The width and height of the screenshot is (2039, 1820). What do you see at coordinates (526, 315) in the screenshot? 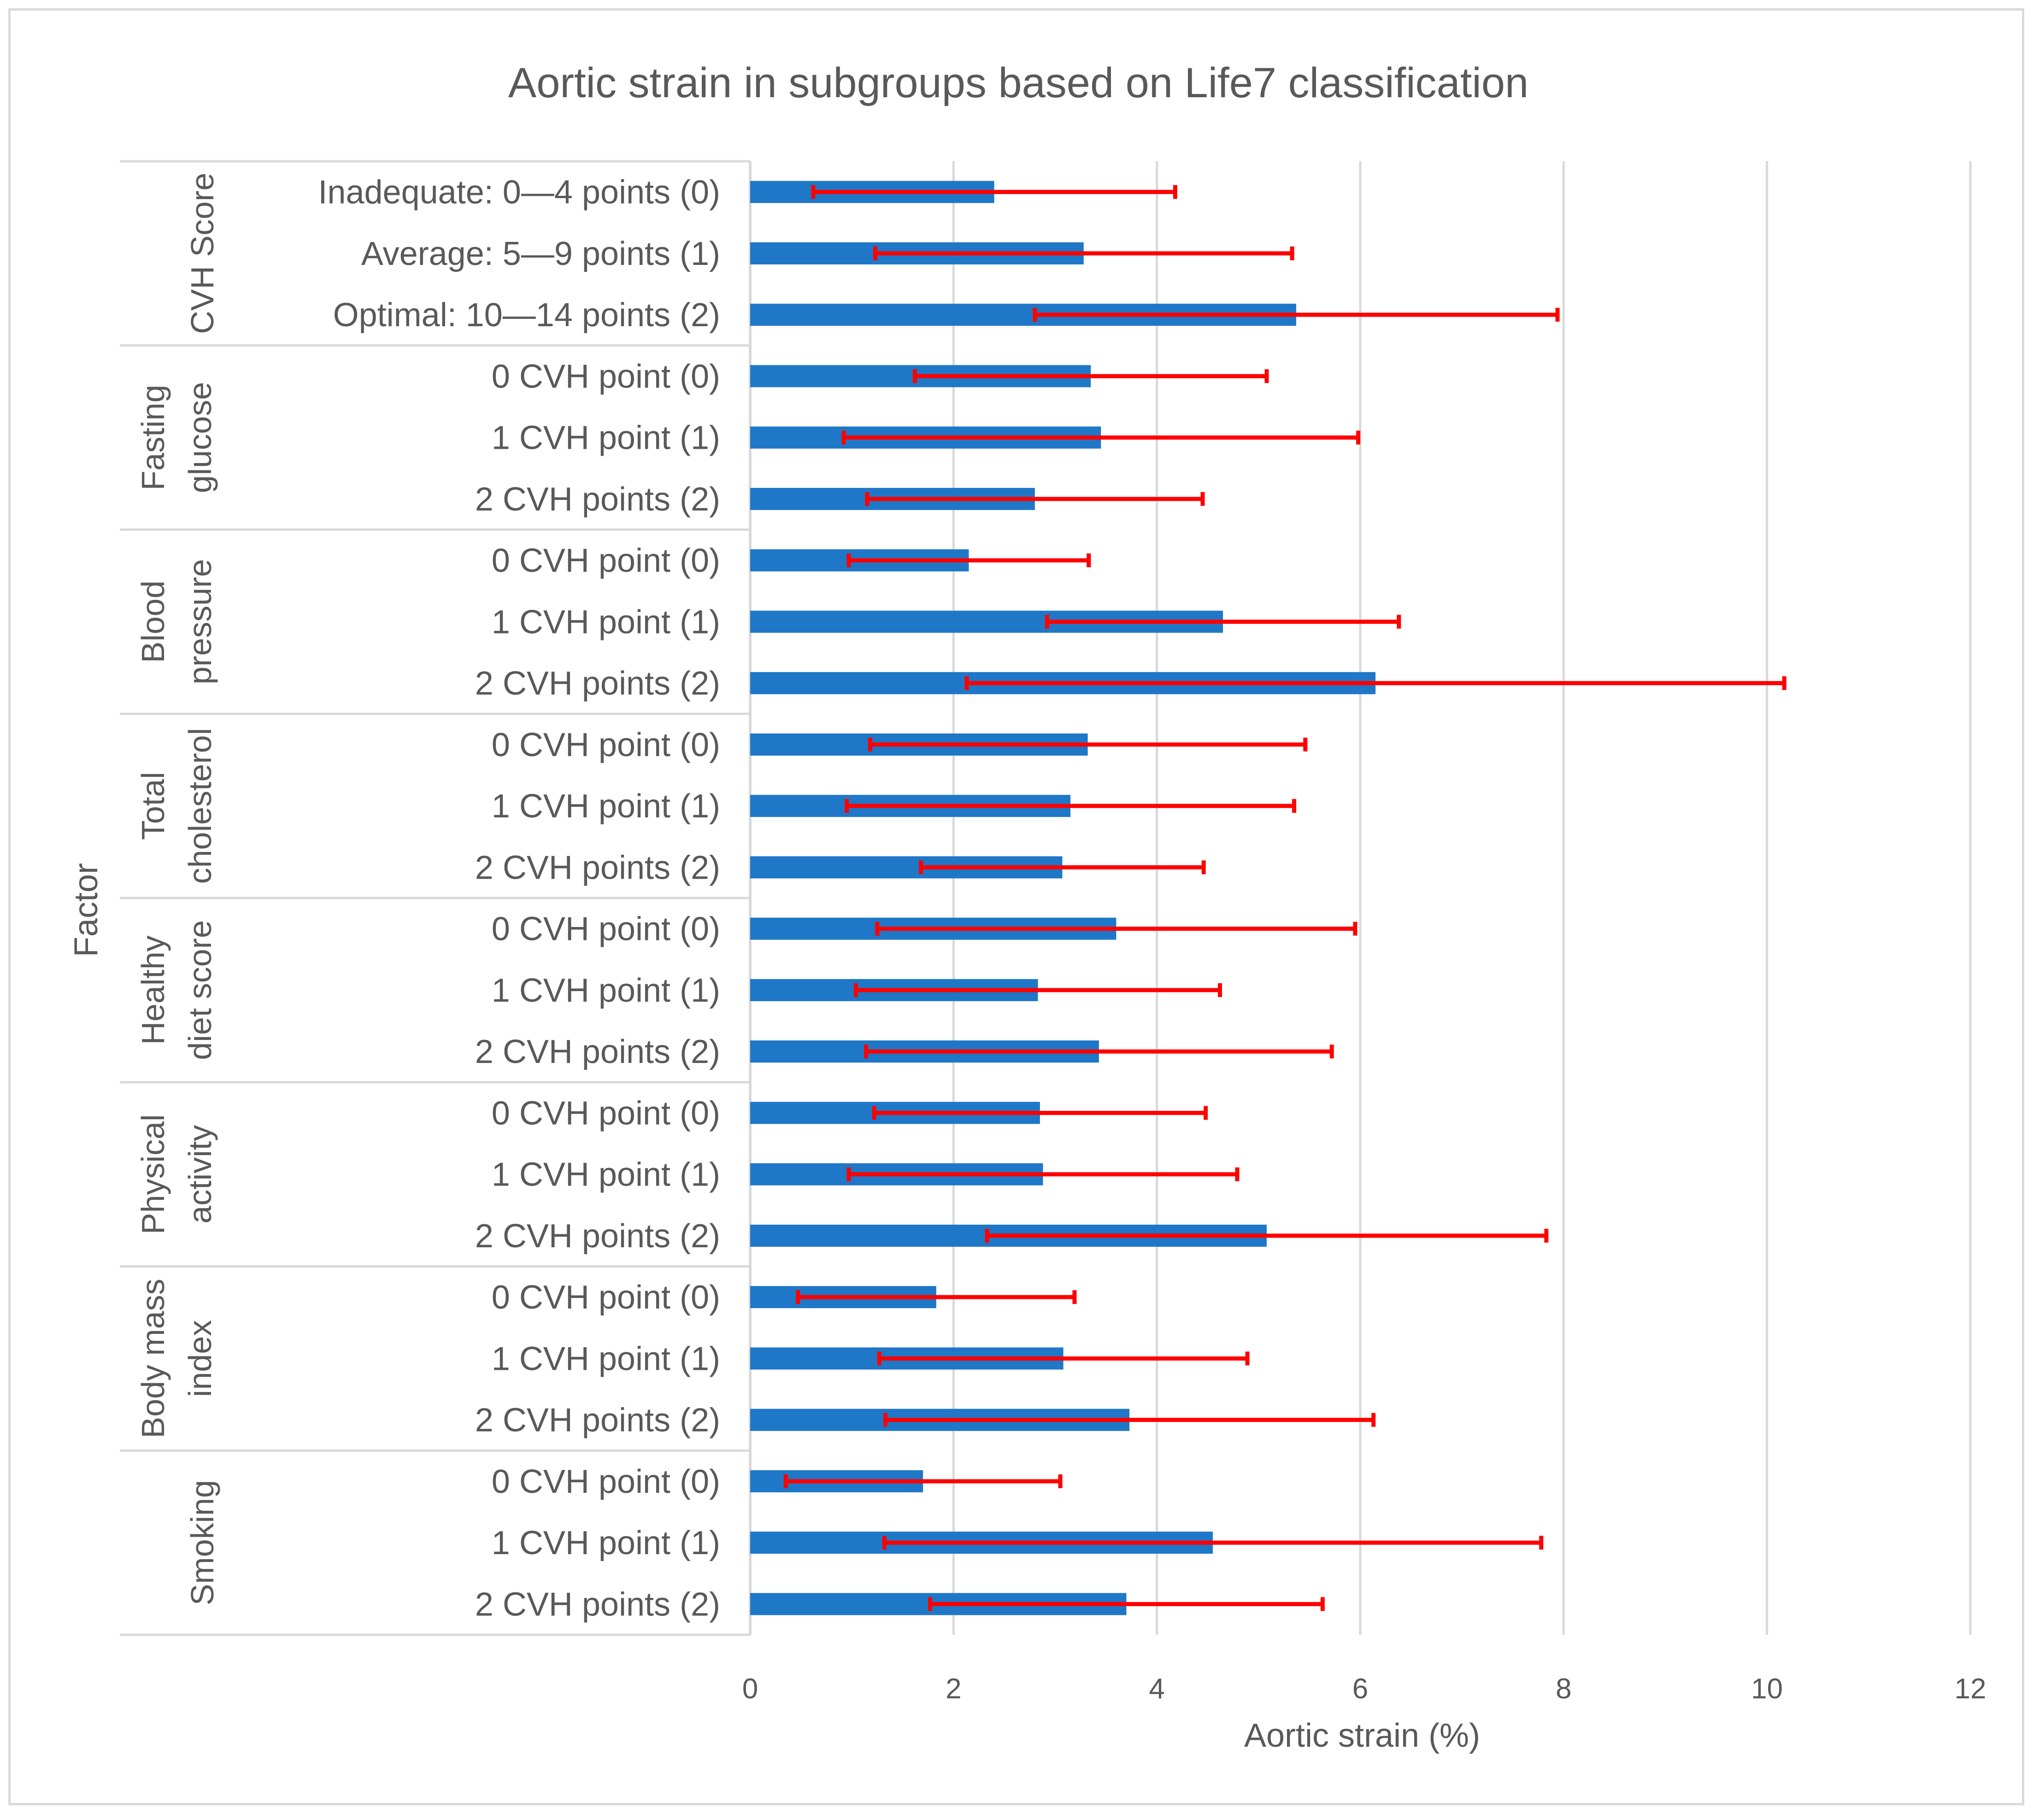
I see `category-label: Optimal: 10—14 points (2)` at bounding box center [526, 315].